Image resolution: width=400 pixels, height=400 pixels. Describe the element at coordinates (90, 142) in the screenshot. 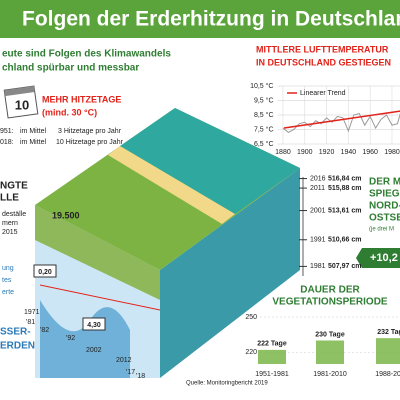

I see `heat-note: 10 Hitzetage pro Jahr` at that location.